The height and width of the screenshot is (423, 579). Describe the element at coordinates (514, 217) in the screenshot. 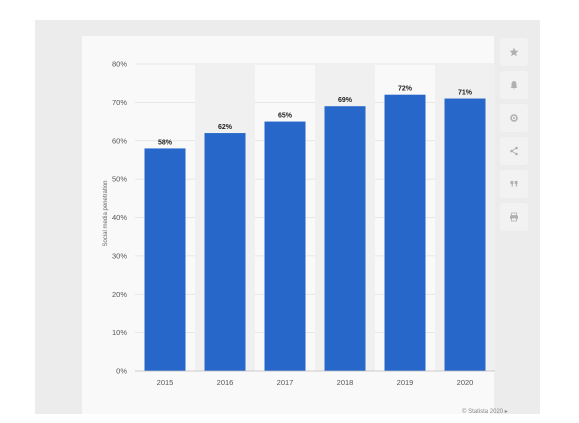

I see `print-icon` at that location.